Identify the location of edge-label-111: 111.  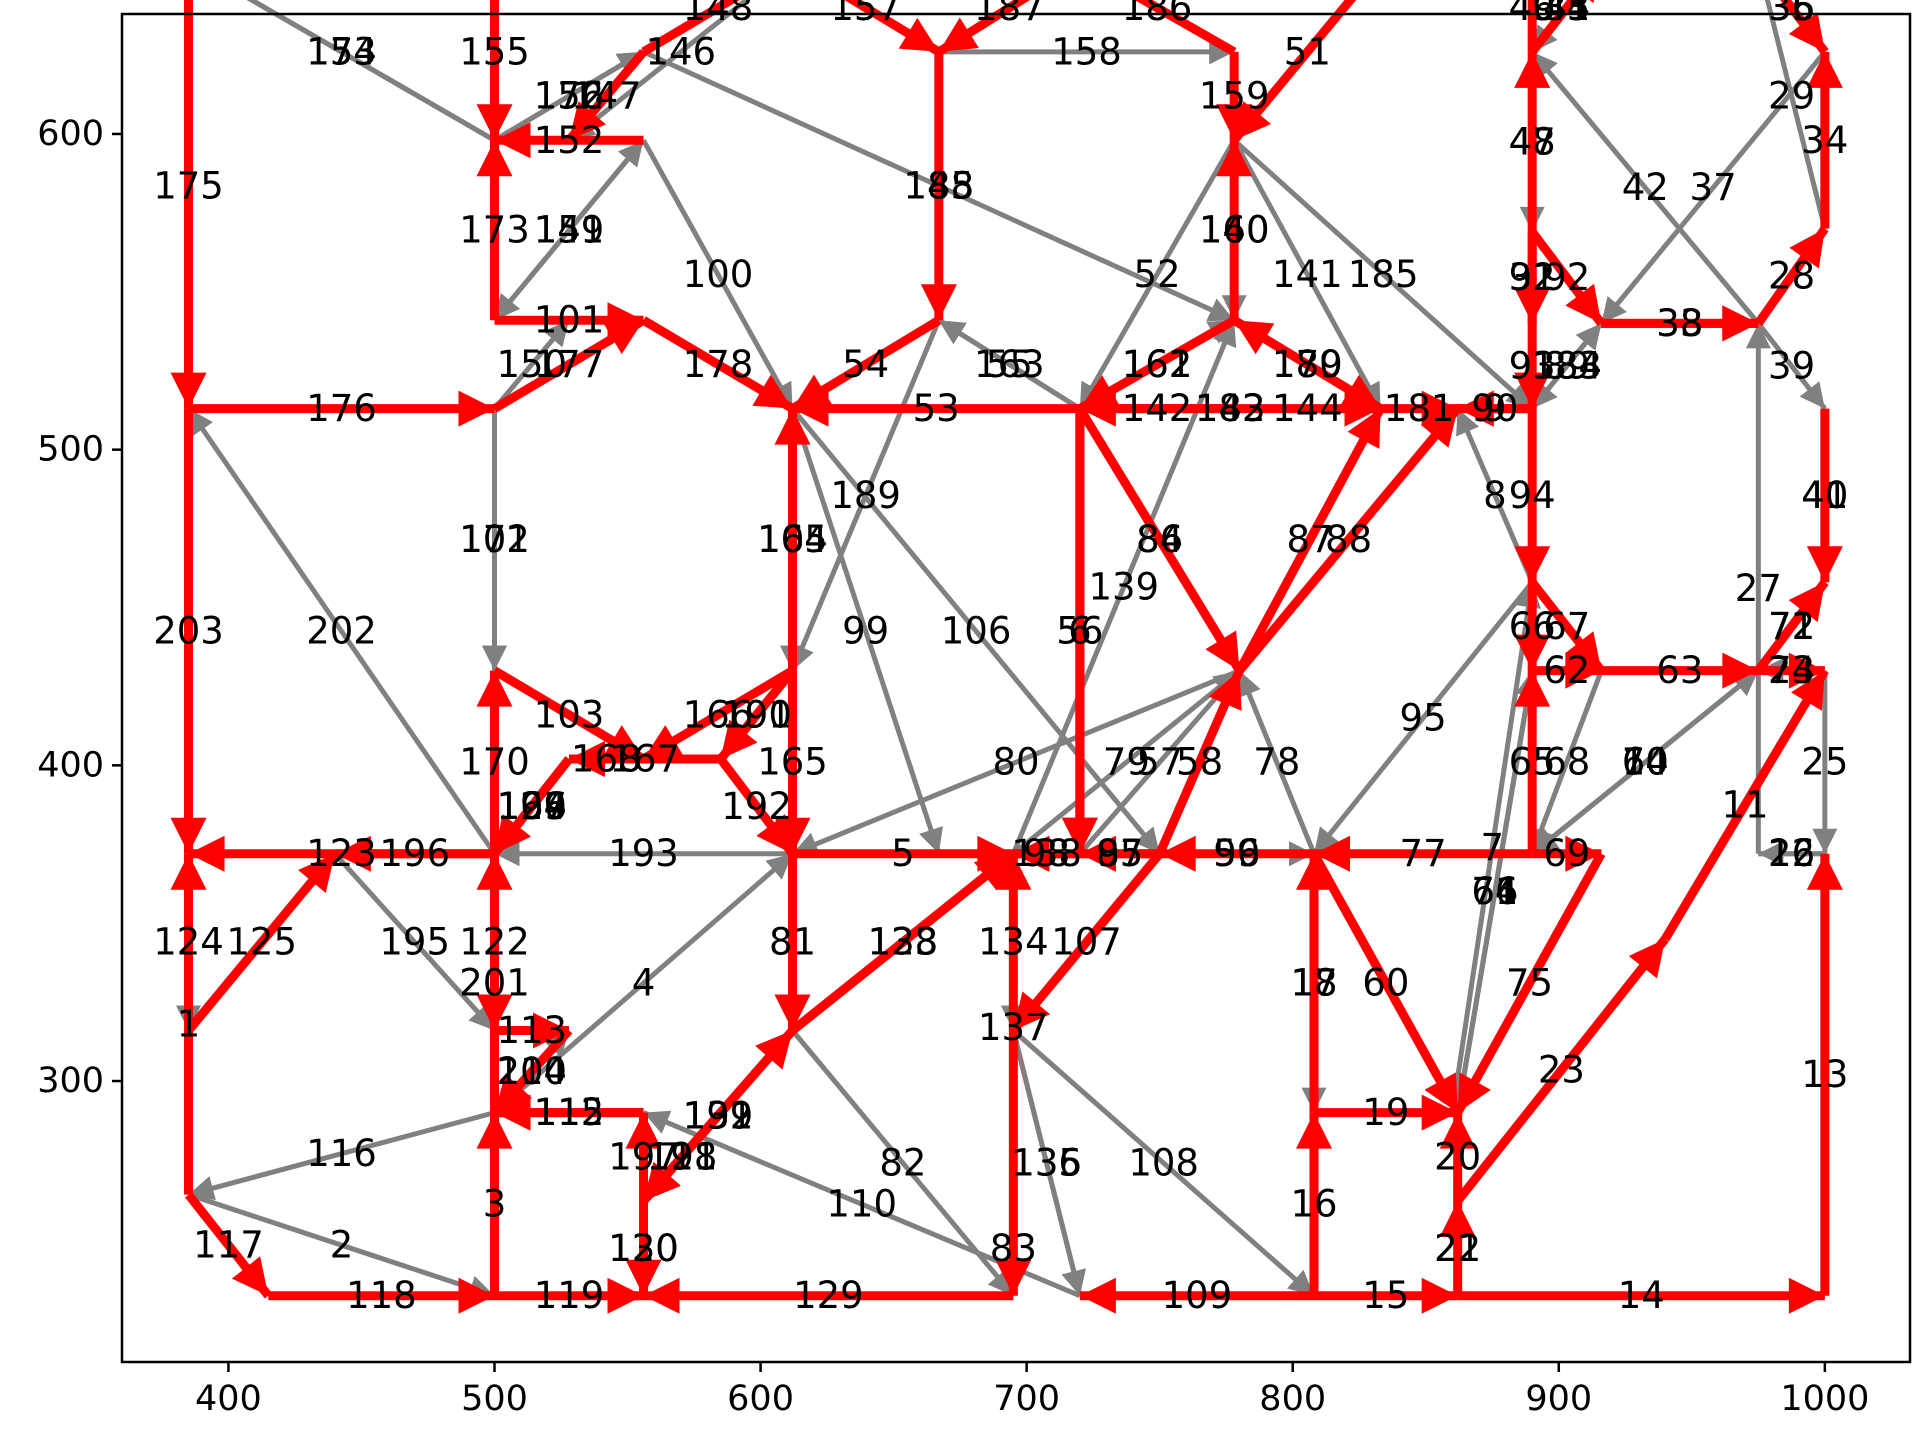
(682, 1156).